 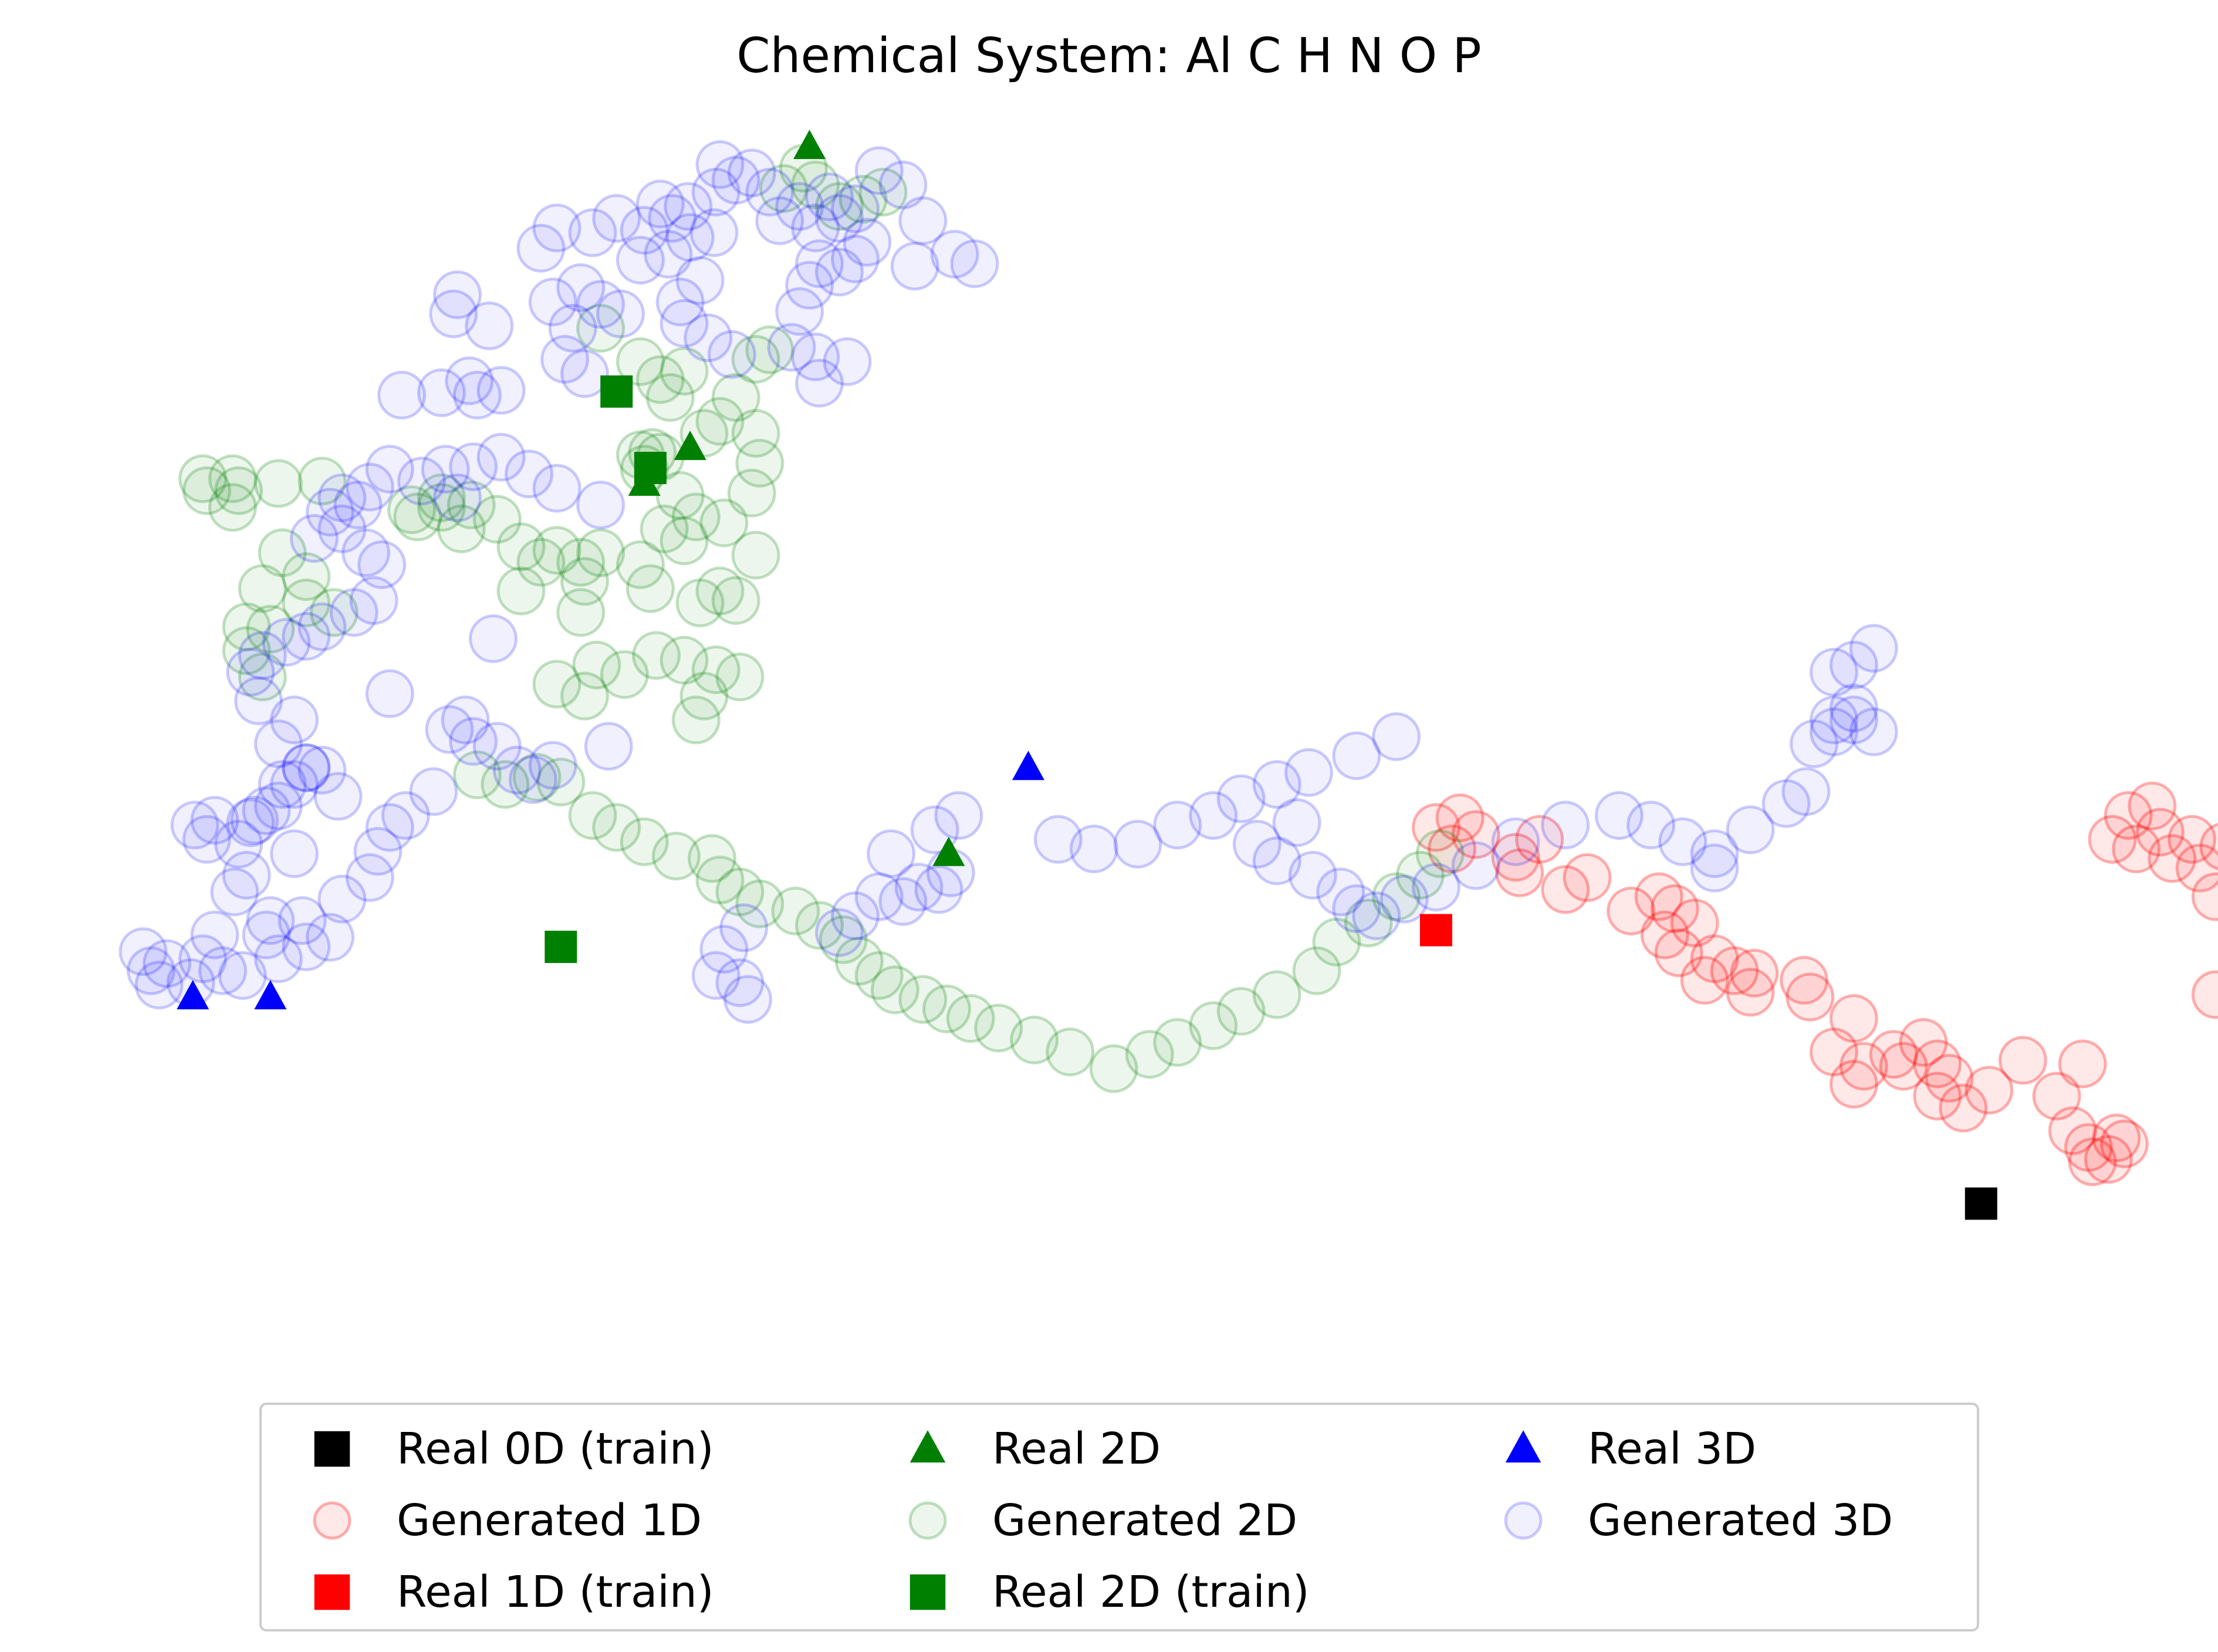 What do you see at coordinates (1981, 1203) in the screenshot?
I see `series-real-0d-train` at bounding box center [1981, 1203].